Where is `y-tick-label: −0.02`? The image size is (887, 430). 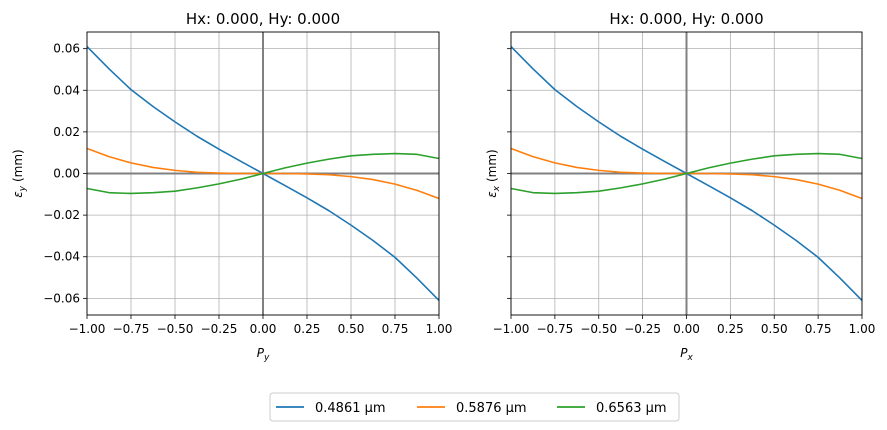 y-tick-label: −0.02 is located at coordinates (61, 215).